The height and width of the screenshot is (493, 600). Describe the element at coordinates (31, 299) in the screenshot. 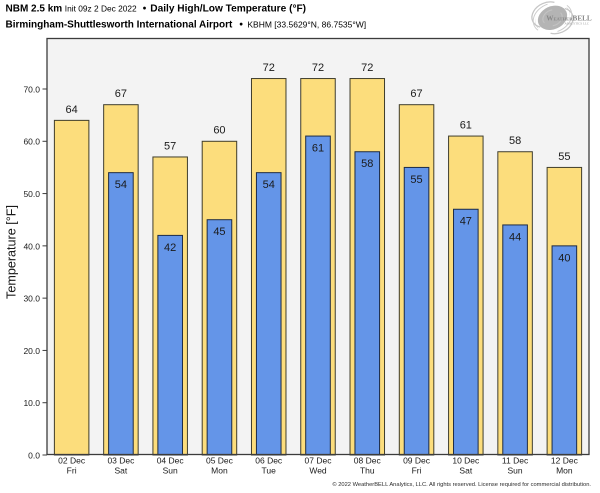

I see `svg-text: 30.0` at that location.